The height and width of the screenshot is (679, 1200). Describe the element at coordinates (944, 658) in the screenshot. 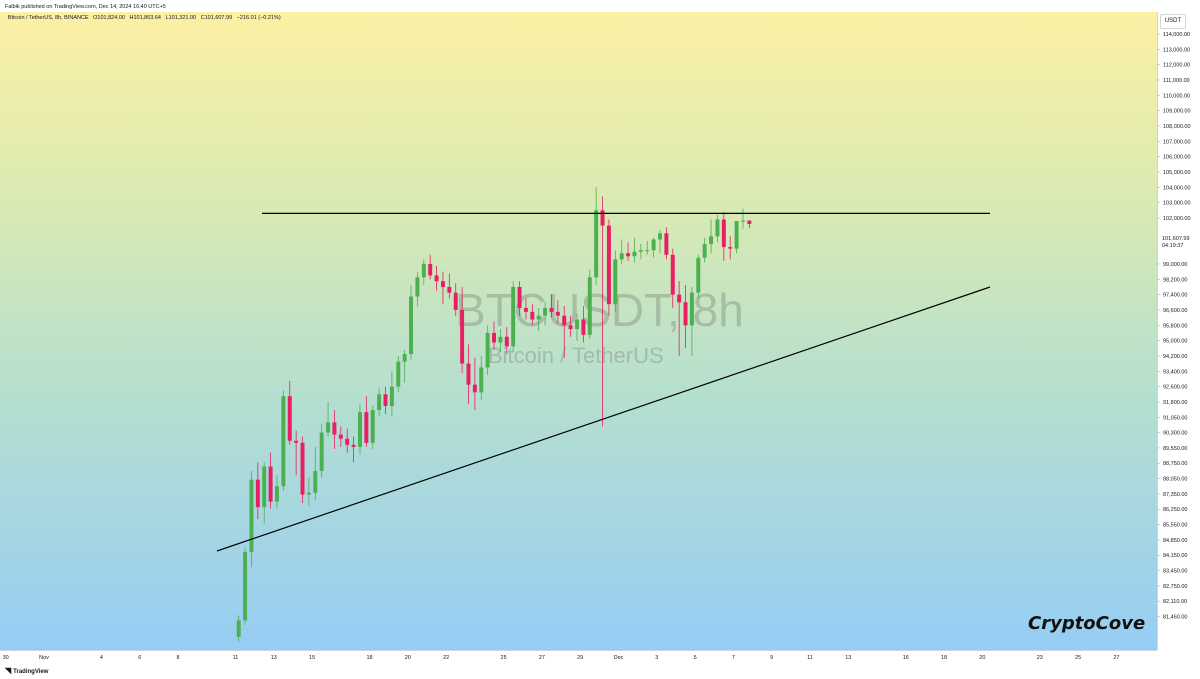

I see `time-tick-label: 18` at that location.